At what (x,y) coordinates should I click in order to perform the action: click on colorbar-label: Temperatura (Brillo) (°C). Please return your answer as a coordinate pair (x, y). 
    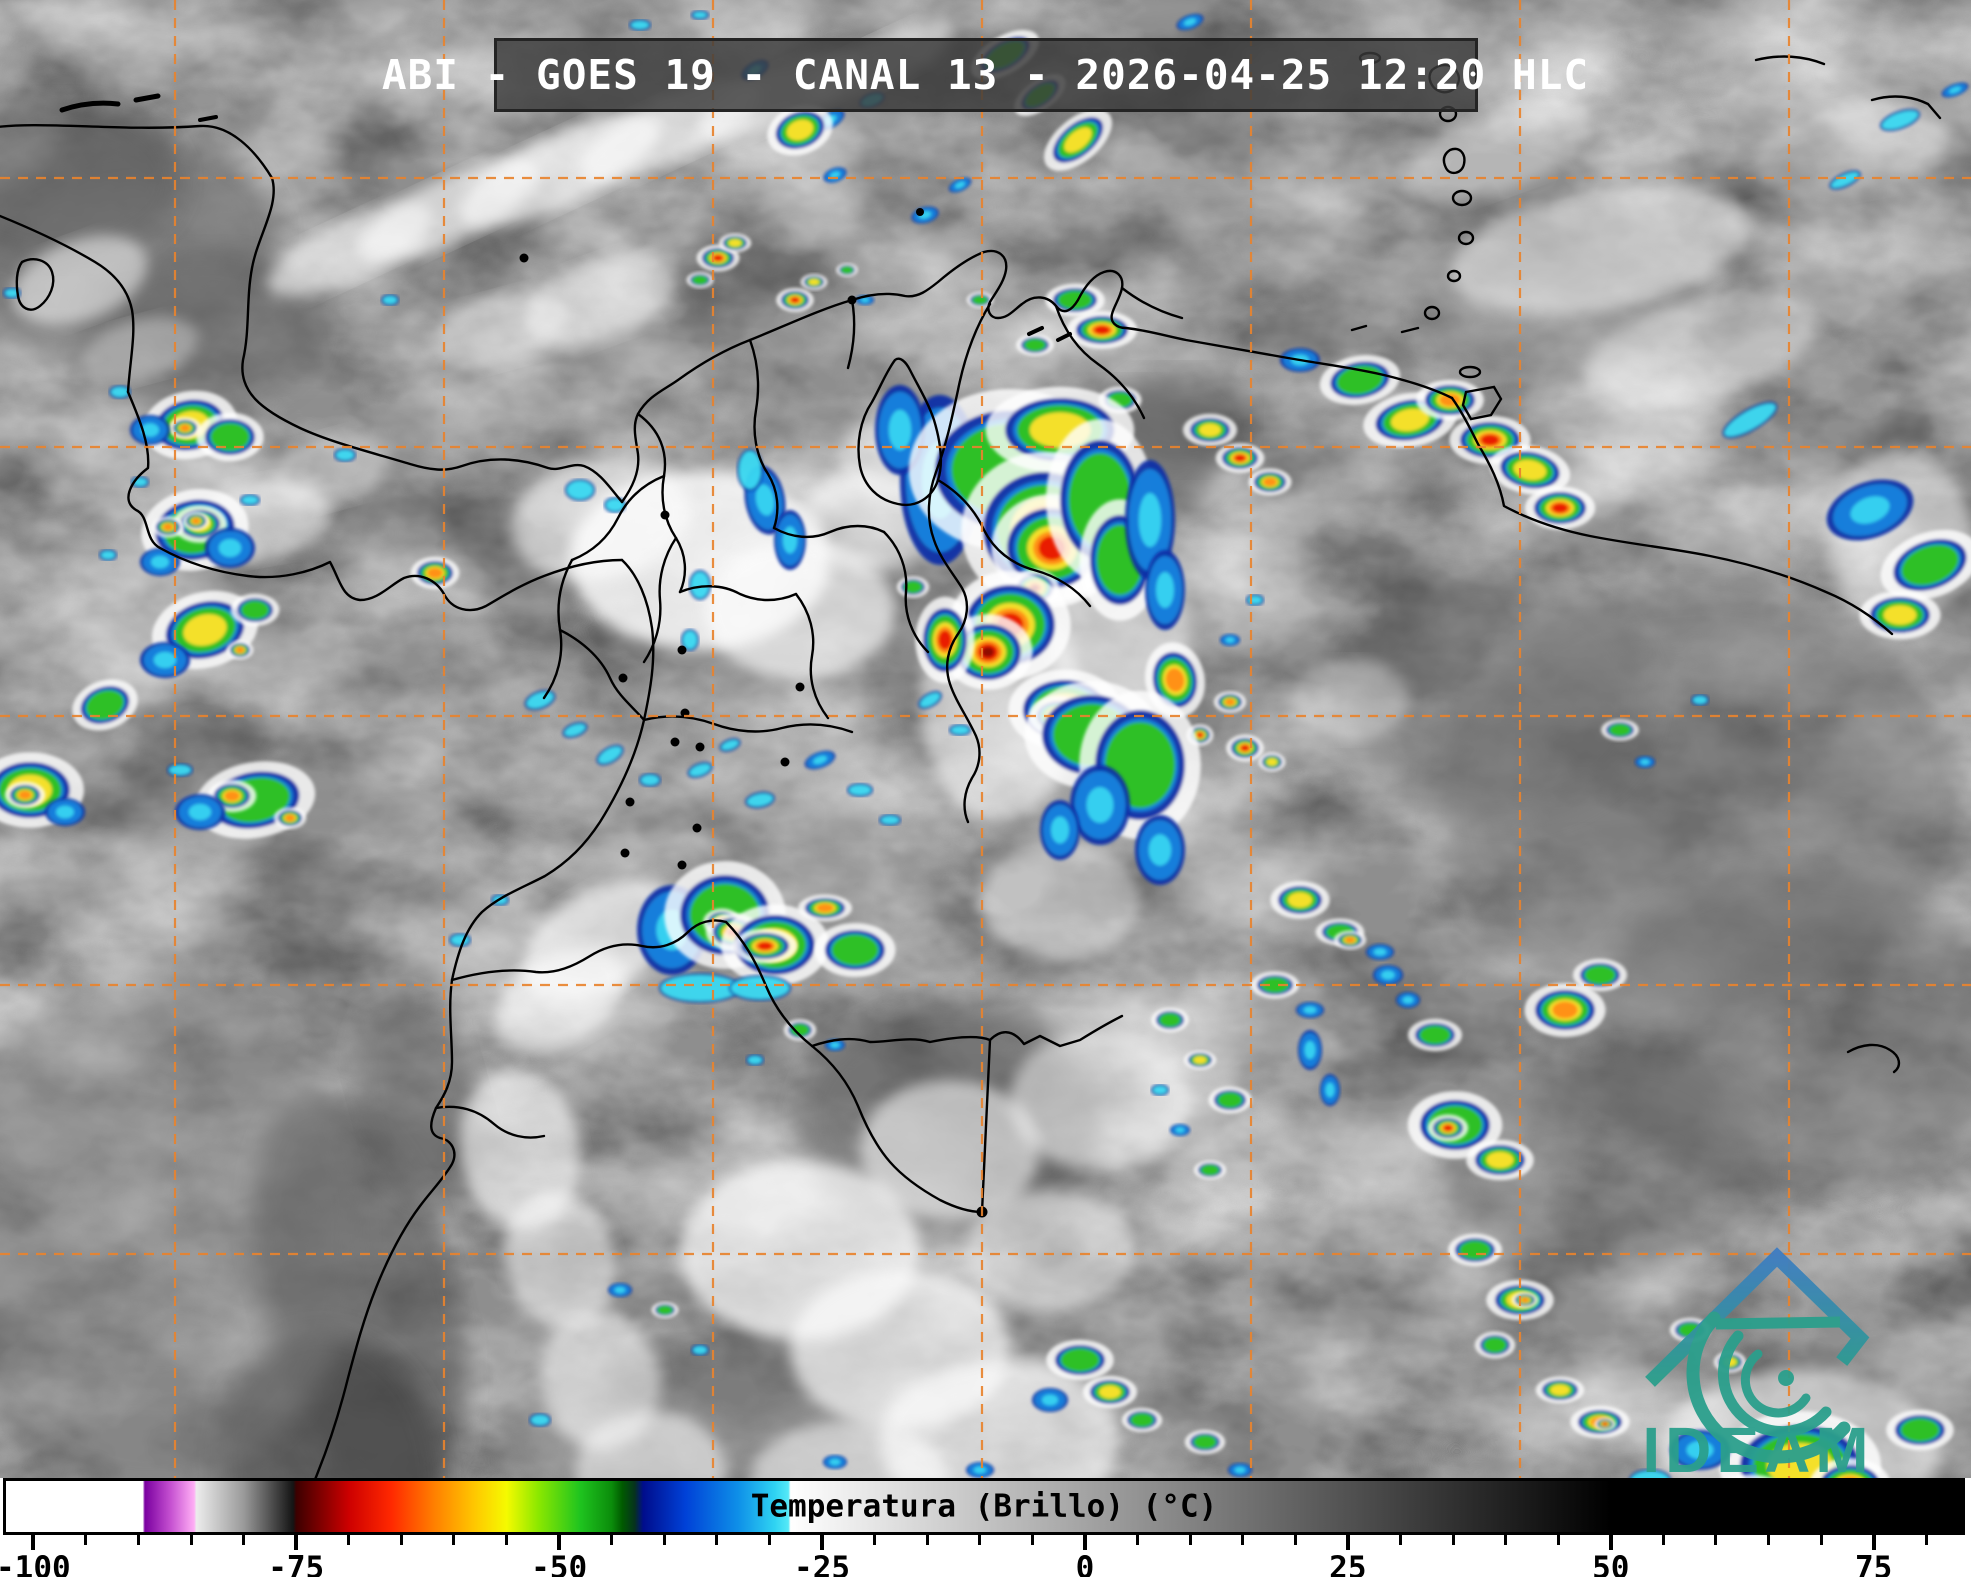
    Looking at the image, I should click on (984, 1505).